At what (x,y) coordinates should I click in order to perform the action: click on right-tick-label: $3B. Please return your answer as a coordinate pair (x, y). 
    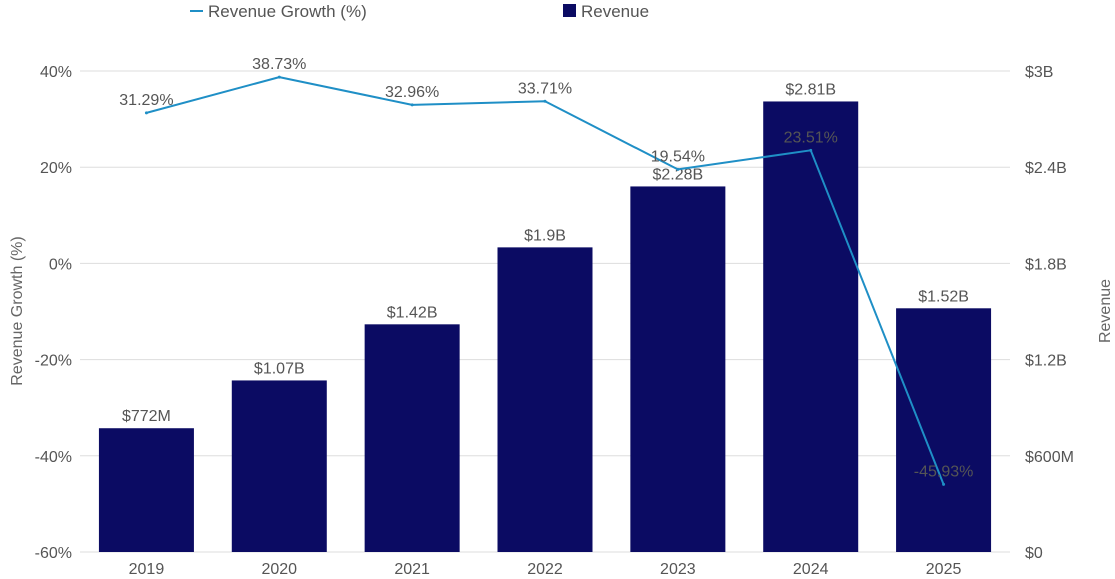
    Looking at the image, I should click on (1039, 72).